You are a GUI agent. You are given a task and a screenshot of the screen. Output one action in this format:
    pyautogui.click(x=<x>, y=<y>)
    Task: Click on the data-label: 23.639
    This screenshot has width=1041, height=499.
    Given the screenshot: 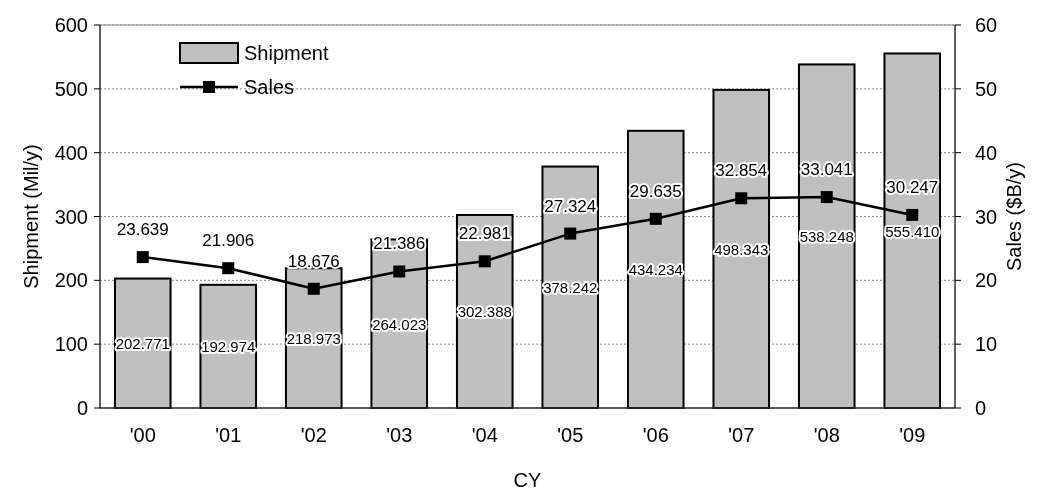 What is the action you would take?
    pyautogui.click(x=142, y=230)
    